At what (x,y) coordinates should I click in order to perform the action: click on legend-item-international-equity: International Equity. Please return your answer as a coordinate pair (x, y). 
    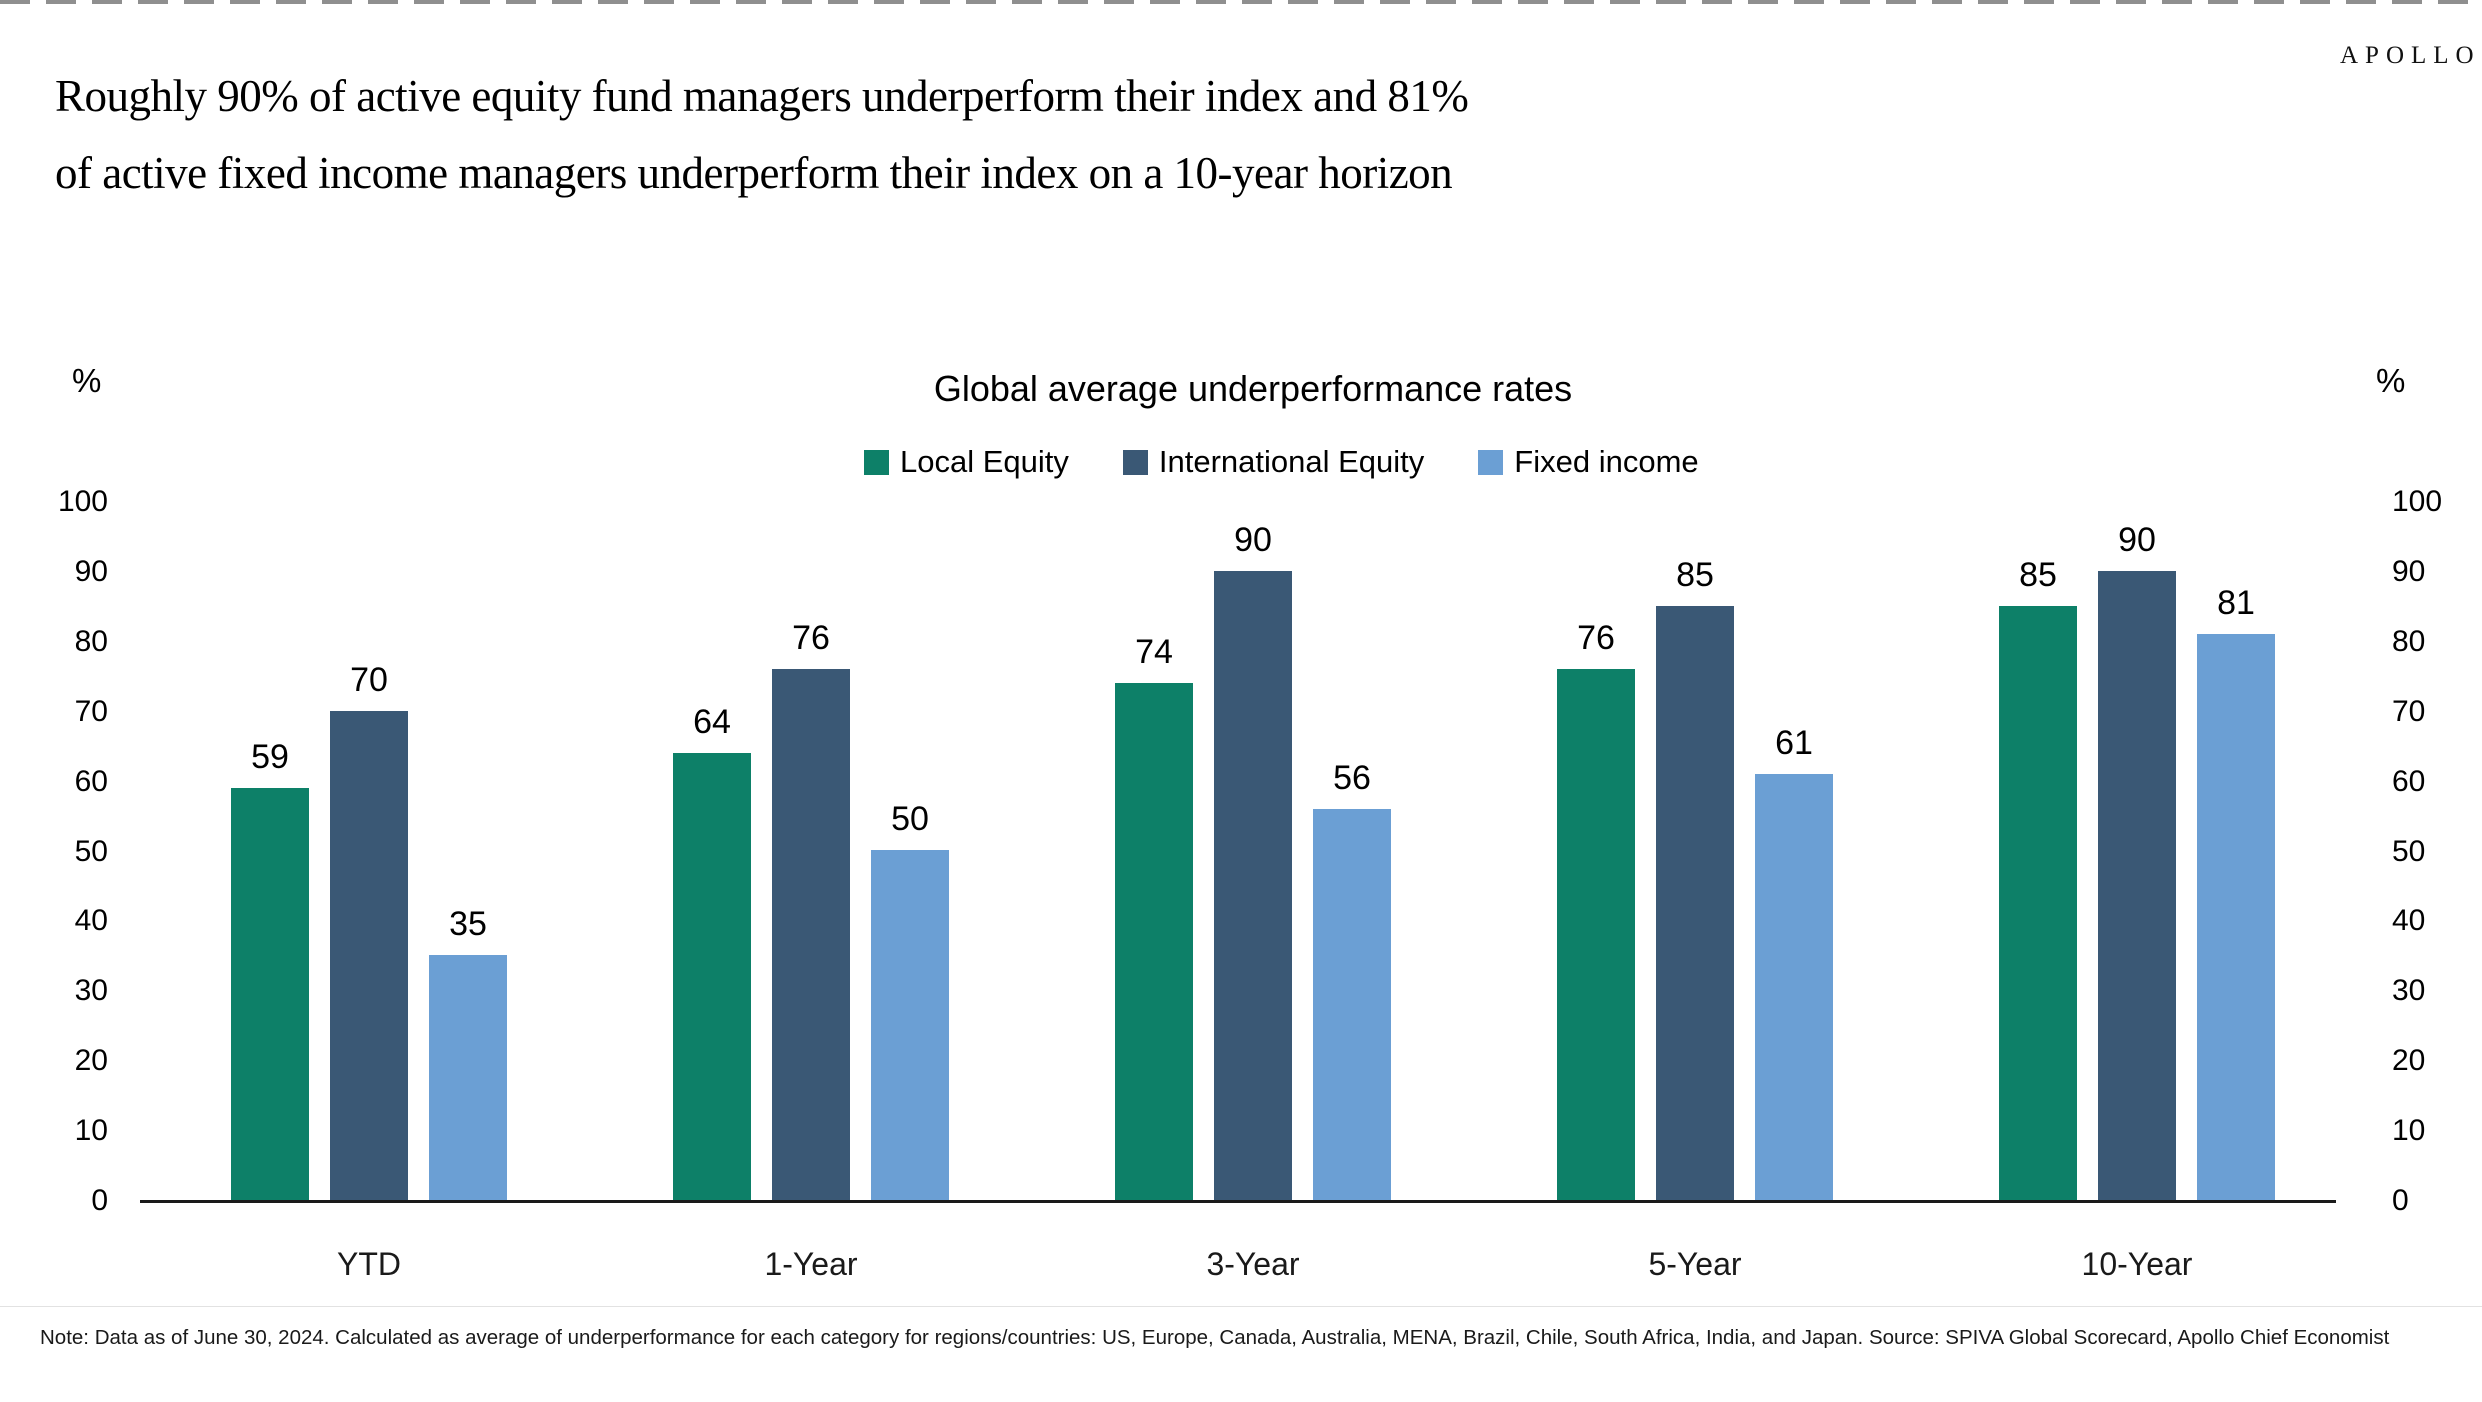
    Looking at the image, I should click on (1273, 462).